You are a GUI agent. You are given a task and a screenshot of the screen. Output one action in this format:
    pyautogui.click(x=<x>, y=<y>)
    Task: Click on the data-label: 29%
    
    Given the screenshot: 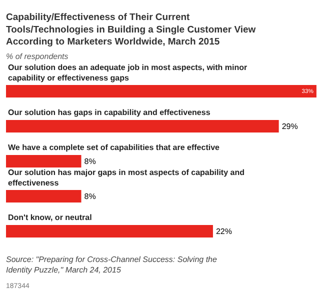 What is the action you would take?
    pyautogui.click(x=290, y=126)
    